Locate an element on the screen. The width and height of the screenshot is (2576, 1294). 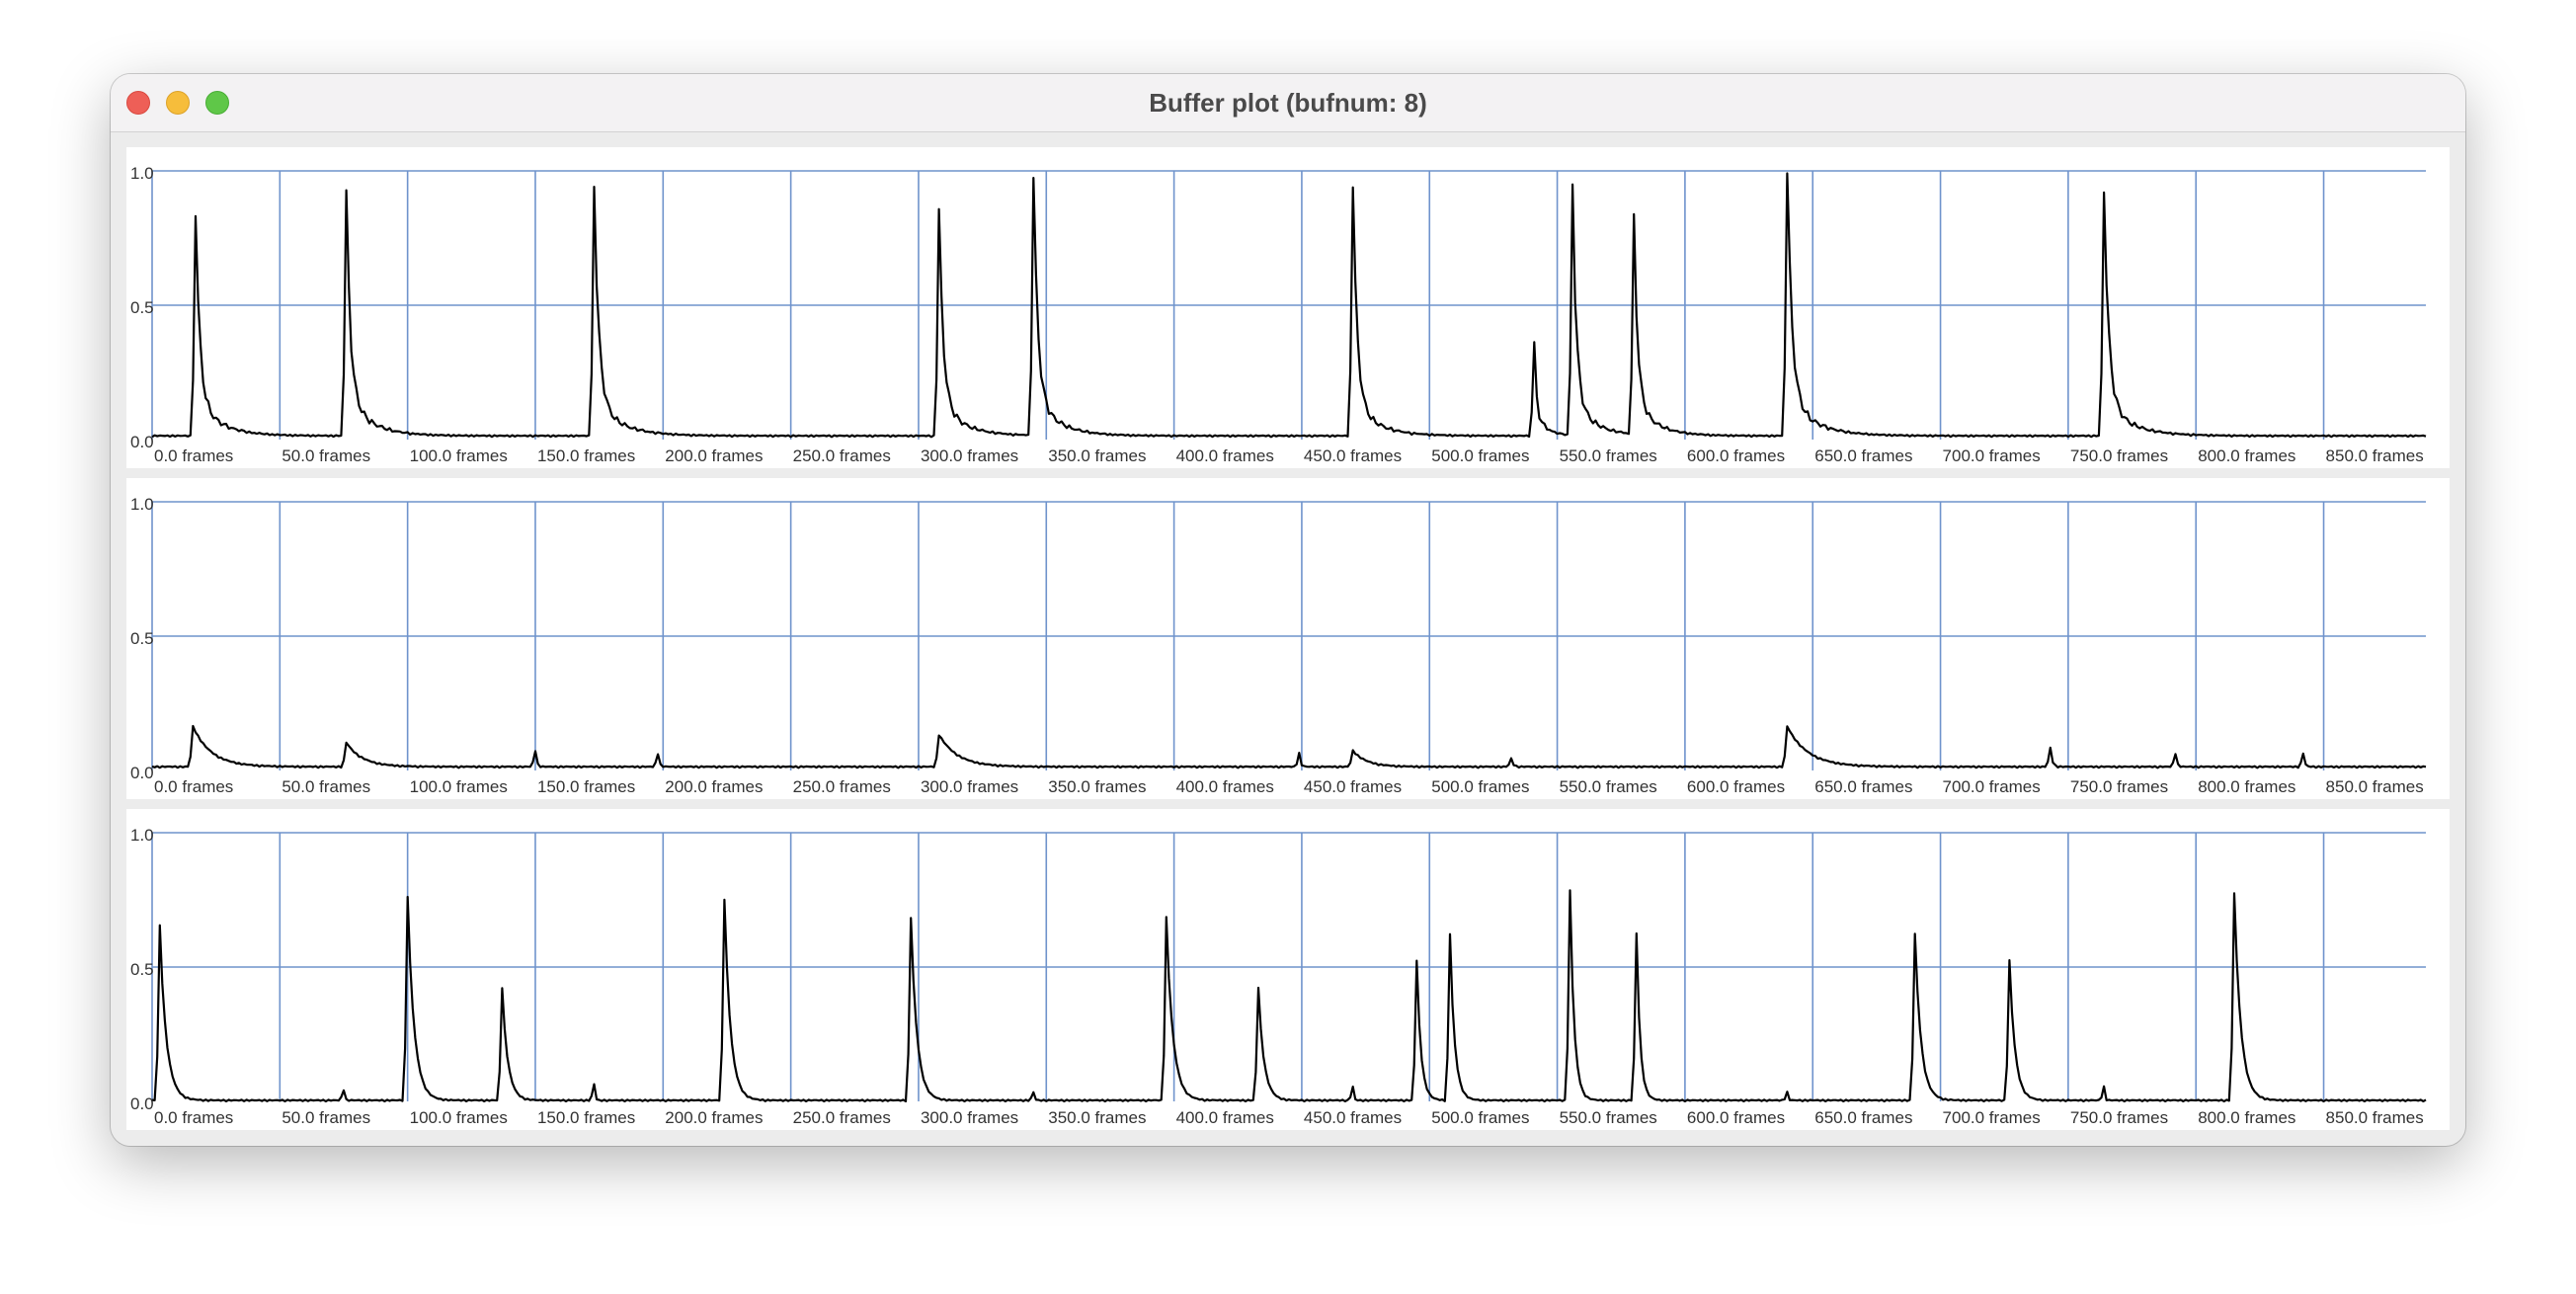
window-title: Buffer plot (bufnum: 8) is located at coordinates (1288, 103).